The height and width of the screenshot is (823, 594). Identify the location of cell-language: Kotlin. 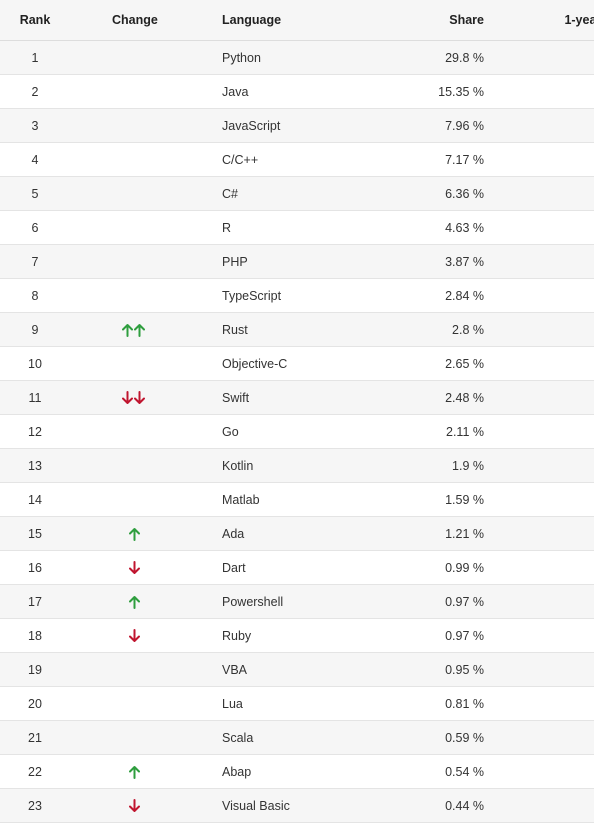
(238, 465).